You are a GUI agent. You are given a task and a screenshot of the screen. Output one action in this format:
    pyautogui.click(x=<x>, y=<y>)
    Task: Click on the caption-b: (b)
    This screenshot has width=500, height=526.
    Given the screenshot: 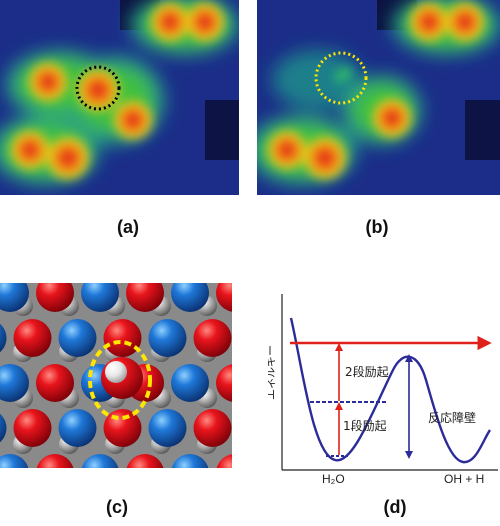 What is the action you would take?
    pyautogui.click(x=377, y=227)
    